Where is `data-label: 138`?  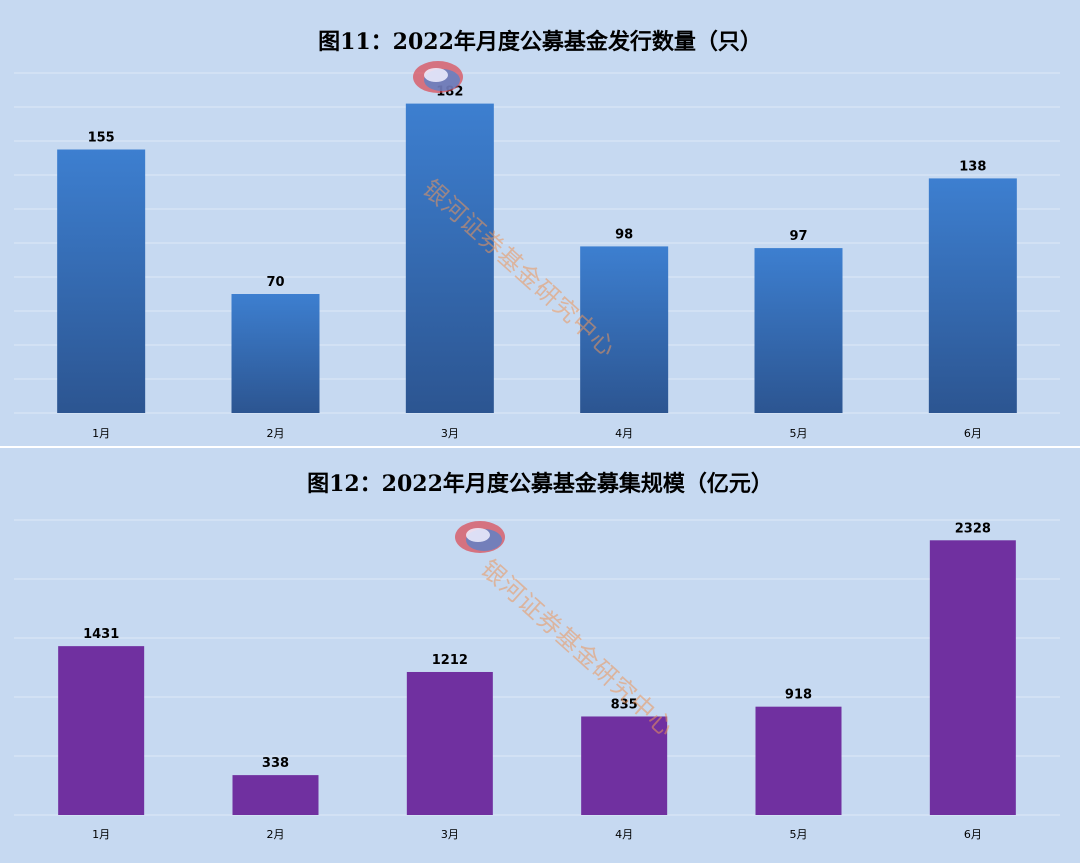
data-label: 138 is located at coordinates (972, 166).